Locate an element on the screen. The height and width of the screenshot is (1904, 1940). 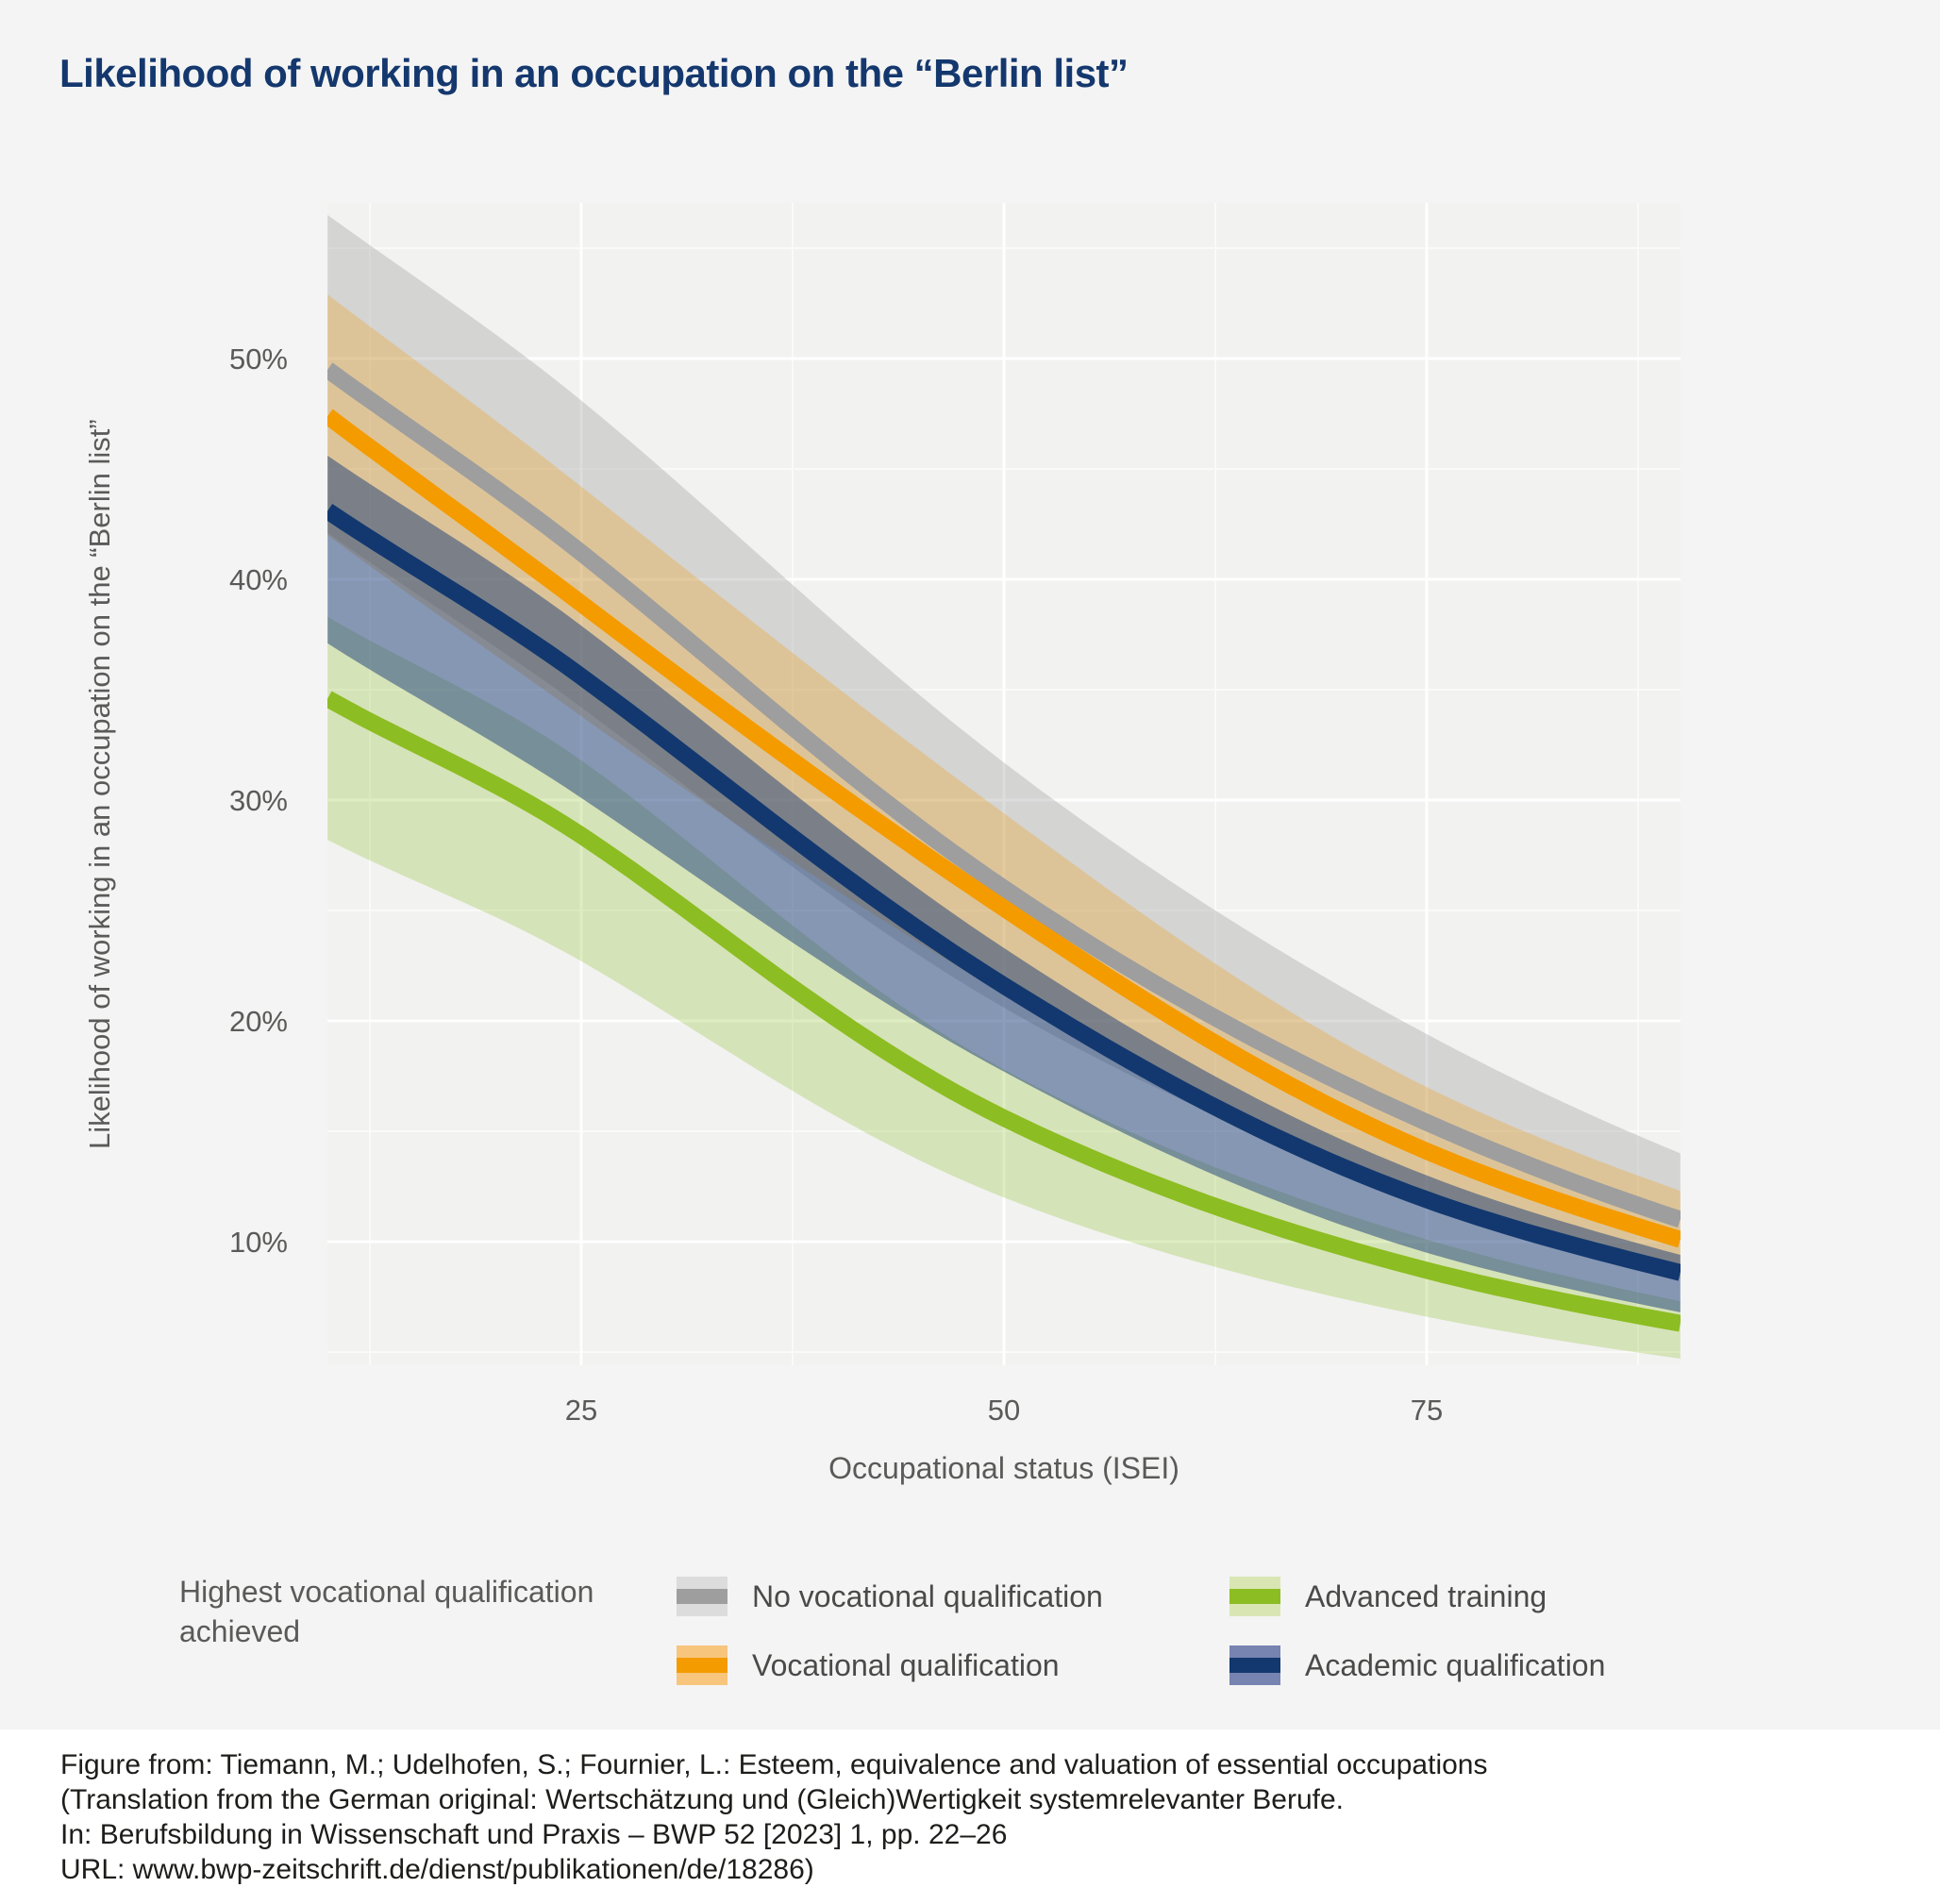
legend-swatch-no-vocational-qualification is located at coordinates (702, 1596).